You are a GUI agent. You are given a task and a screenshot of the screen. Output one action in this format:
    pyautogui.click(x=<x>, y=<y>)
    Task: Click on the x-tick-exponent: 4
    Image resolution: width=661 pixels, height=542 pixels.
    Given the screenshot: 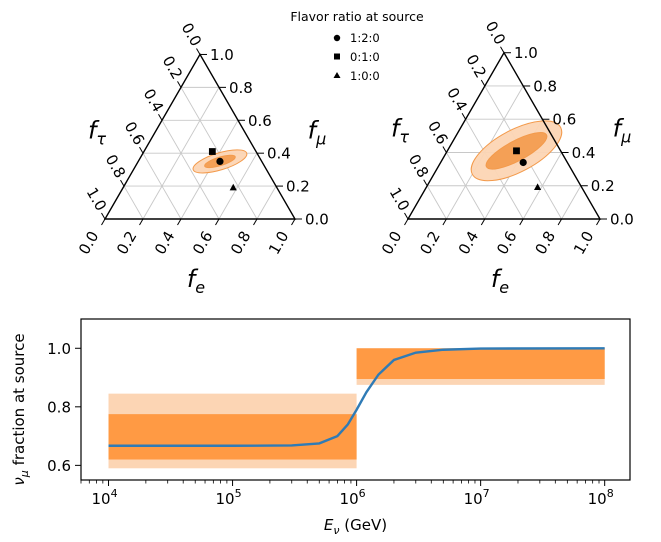 What is the action you would take?
    pyautogui.click(x=114, y=493)
    